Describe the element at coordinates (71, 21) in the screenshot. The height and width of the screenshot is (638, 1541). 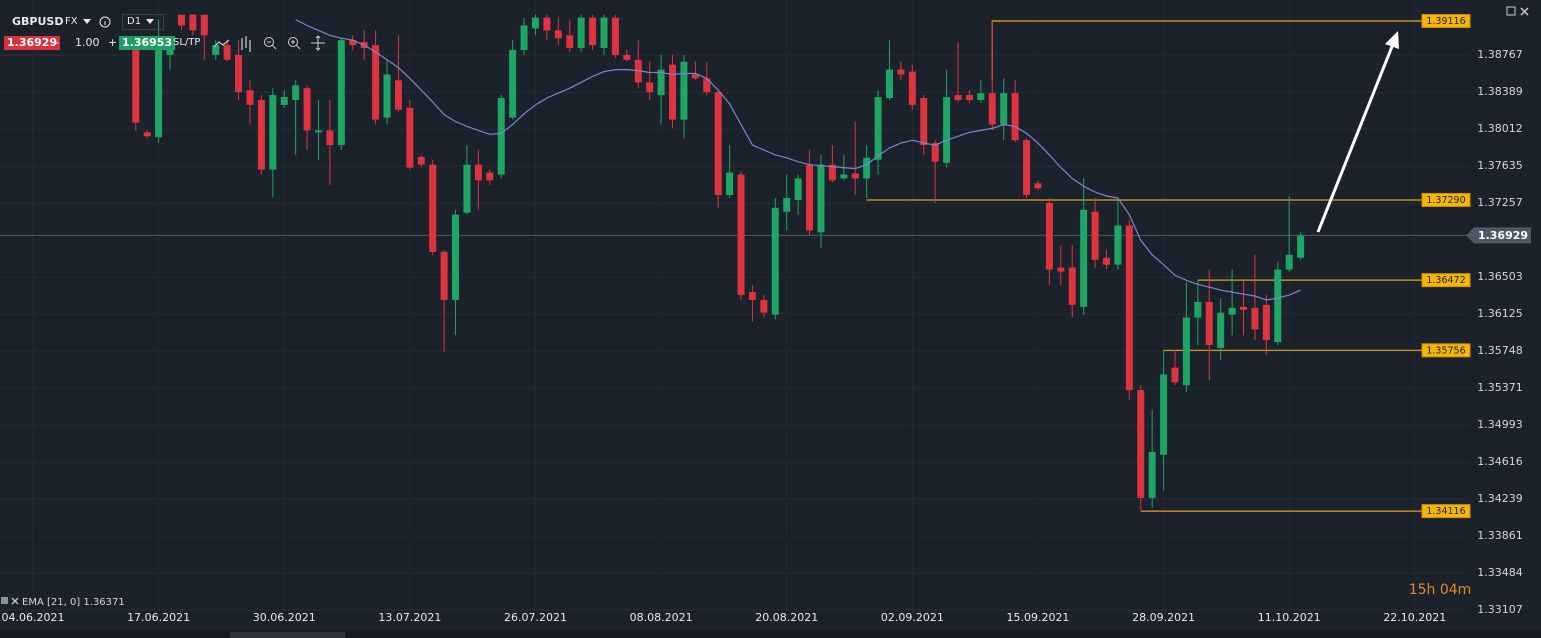
I see `market: FX` at that location.